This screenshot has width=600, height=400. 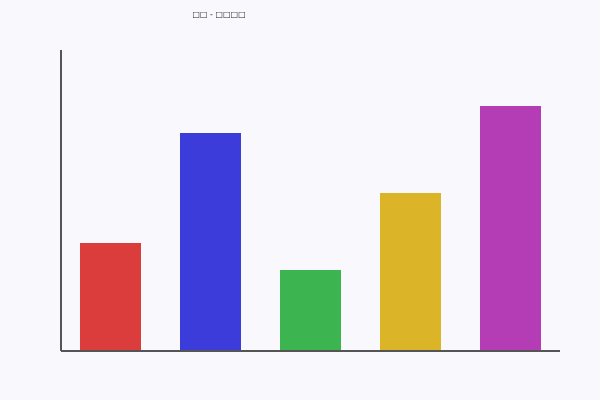 I want to click on chart-title: □□ - □□□□, so click(x=219, y=14).